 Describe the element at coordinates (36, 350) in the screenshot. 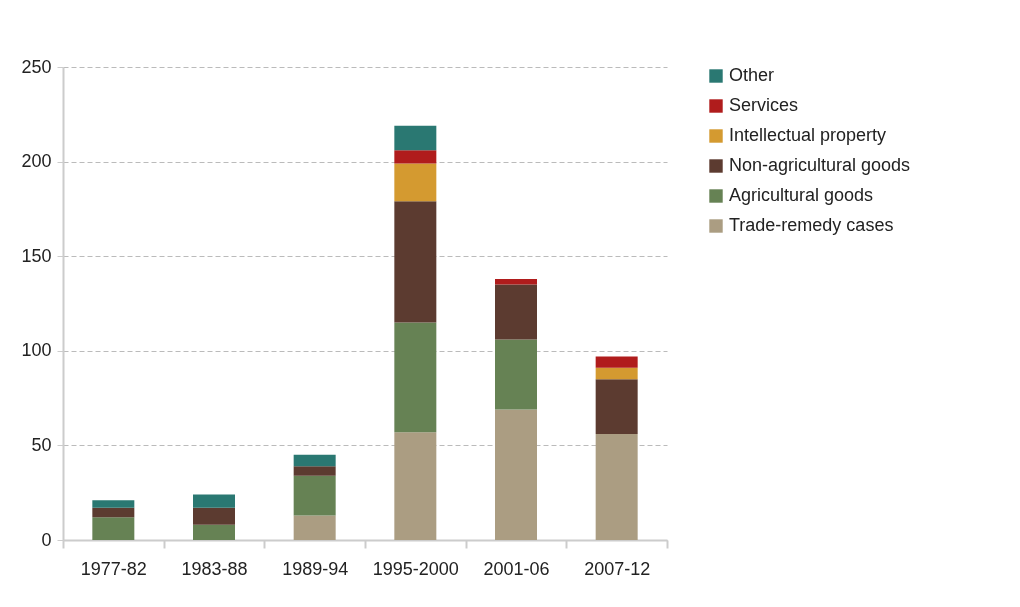

I see `y-tick-label: 100` at that location.